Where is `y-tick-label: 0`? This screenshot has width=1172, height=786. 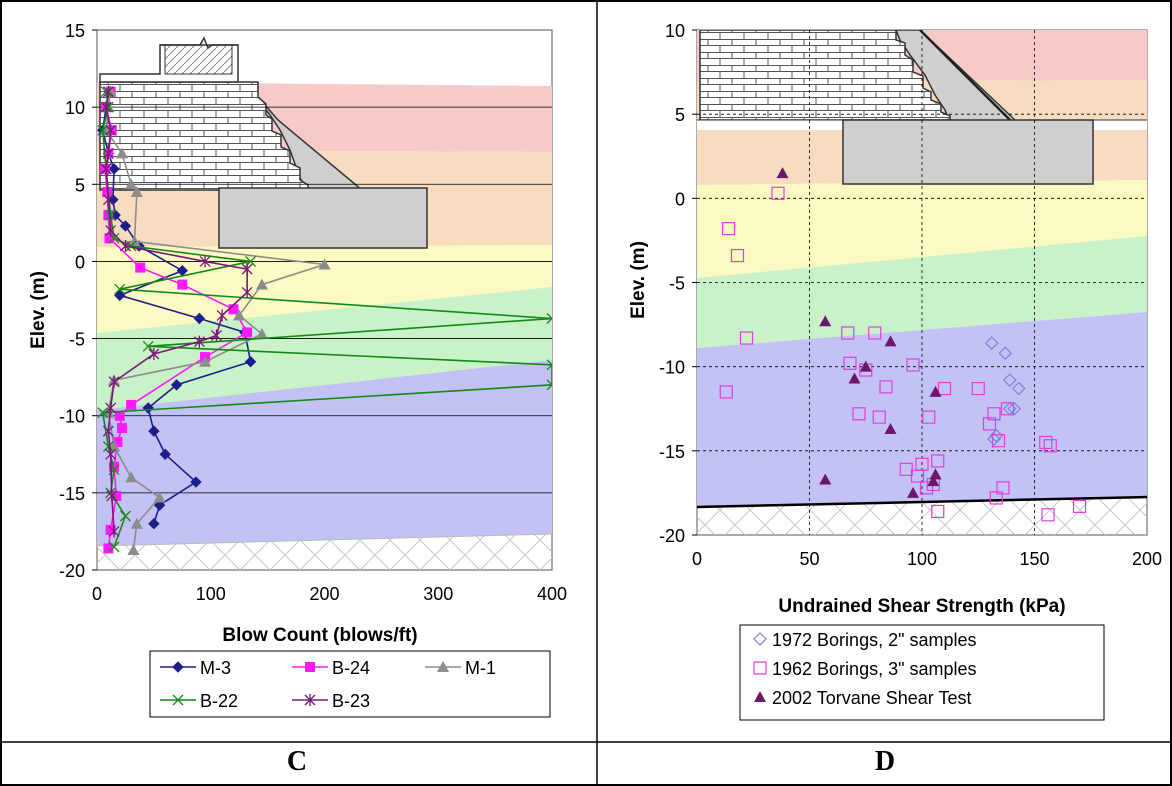 y-tick-label: 0 is located at coordinates (680, 199).